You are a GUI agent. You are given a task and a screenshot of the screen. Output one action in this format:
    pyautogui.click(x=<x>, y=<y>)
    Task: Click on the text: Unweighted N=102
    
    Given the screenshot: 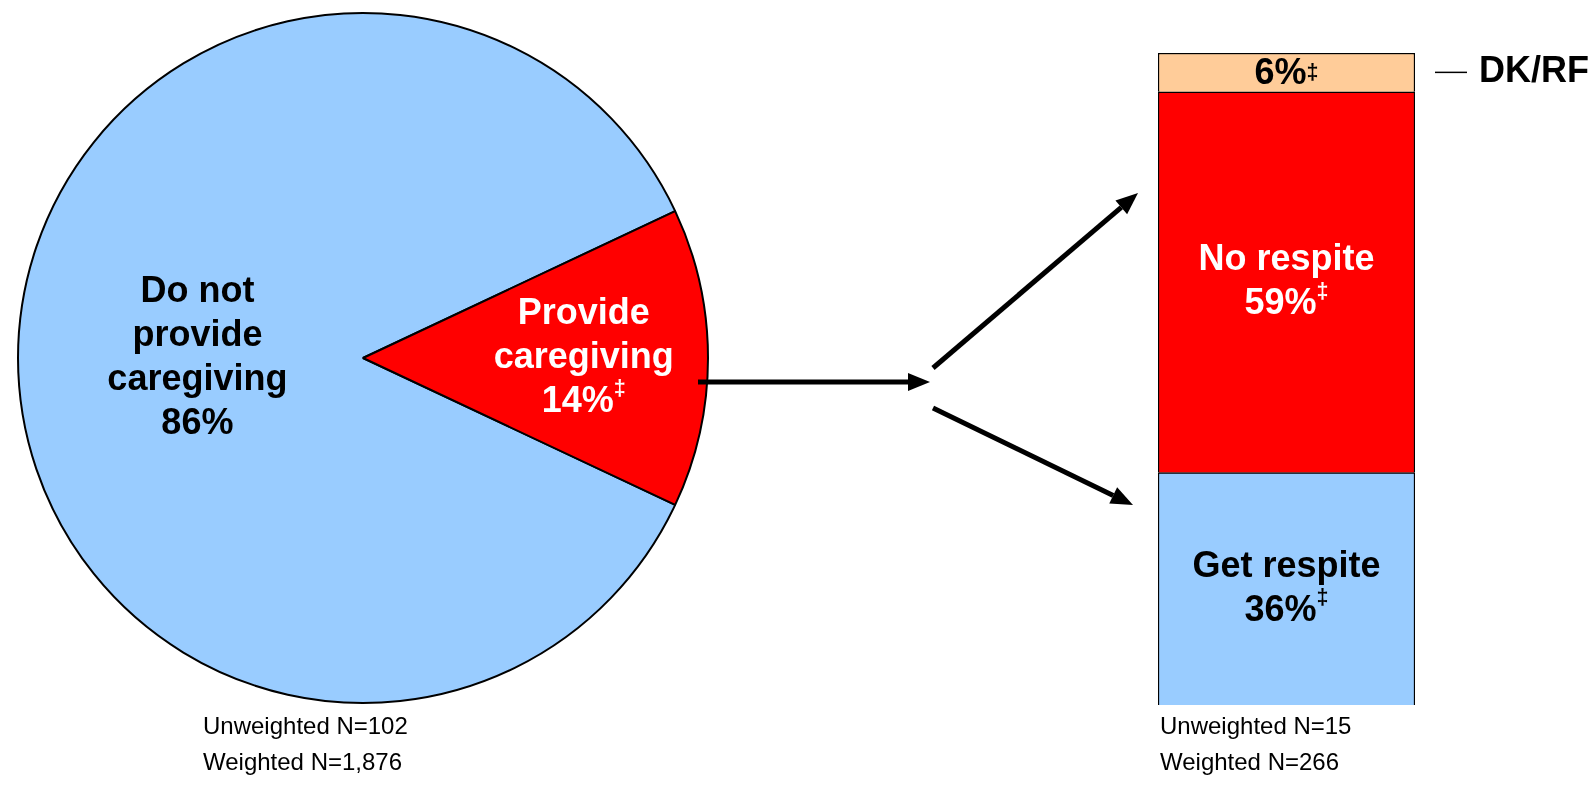 What is the action you would take?
    pyautogui.click(x=305, y=726)
    